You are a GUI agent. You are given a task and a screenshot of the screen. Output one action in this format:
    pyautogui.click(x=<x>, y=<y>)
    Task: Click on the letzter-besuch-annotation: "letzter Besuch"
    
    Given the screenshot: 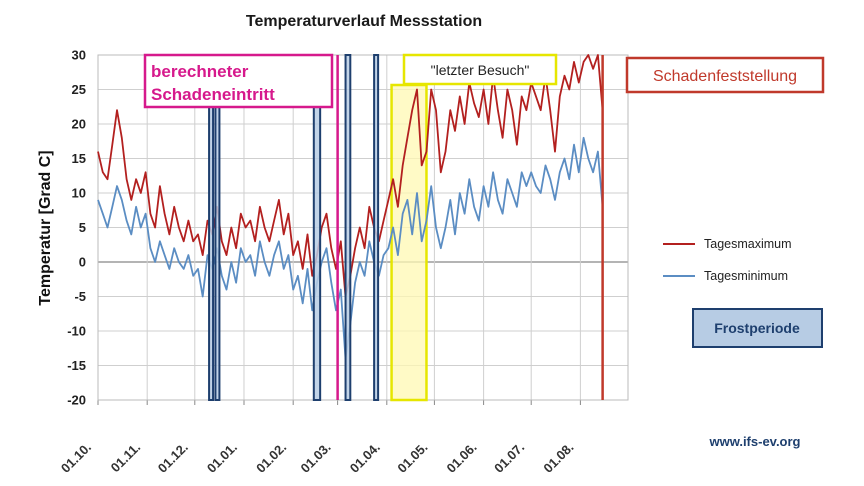 What is the action you would take?
    pyautogui.click(x=480, y=69)
    